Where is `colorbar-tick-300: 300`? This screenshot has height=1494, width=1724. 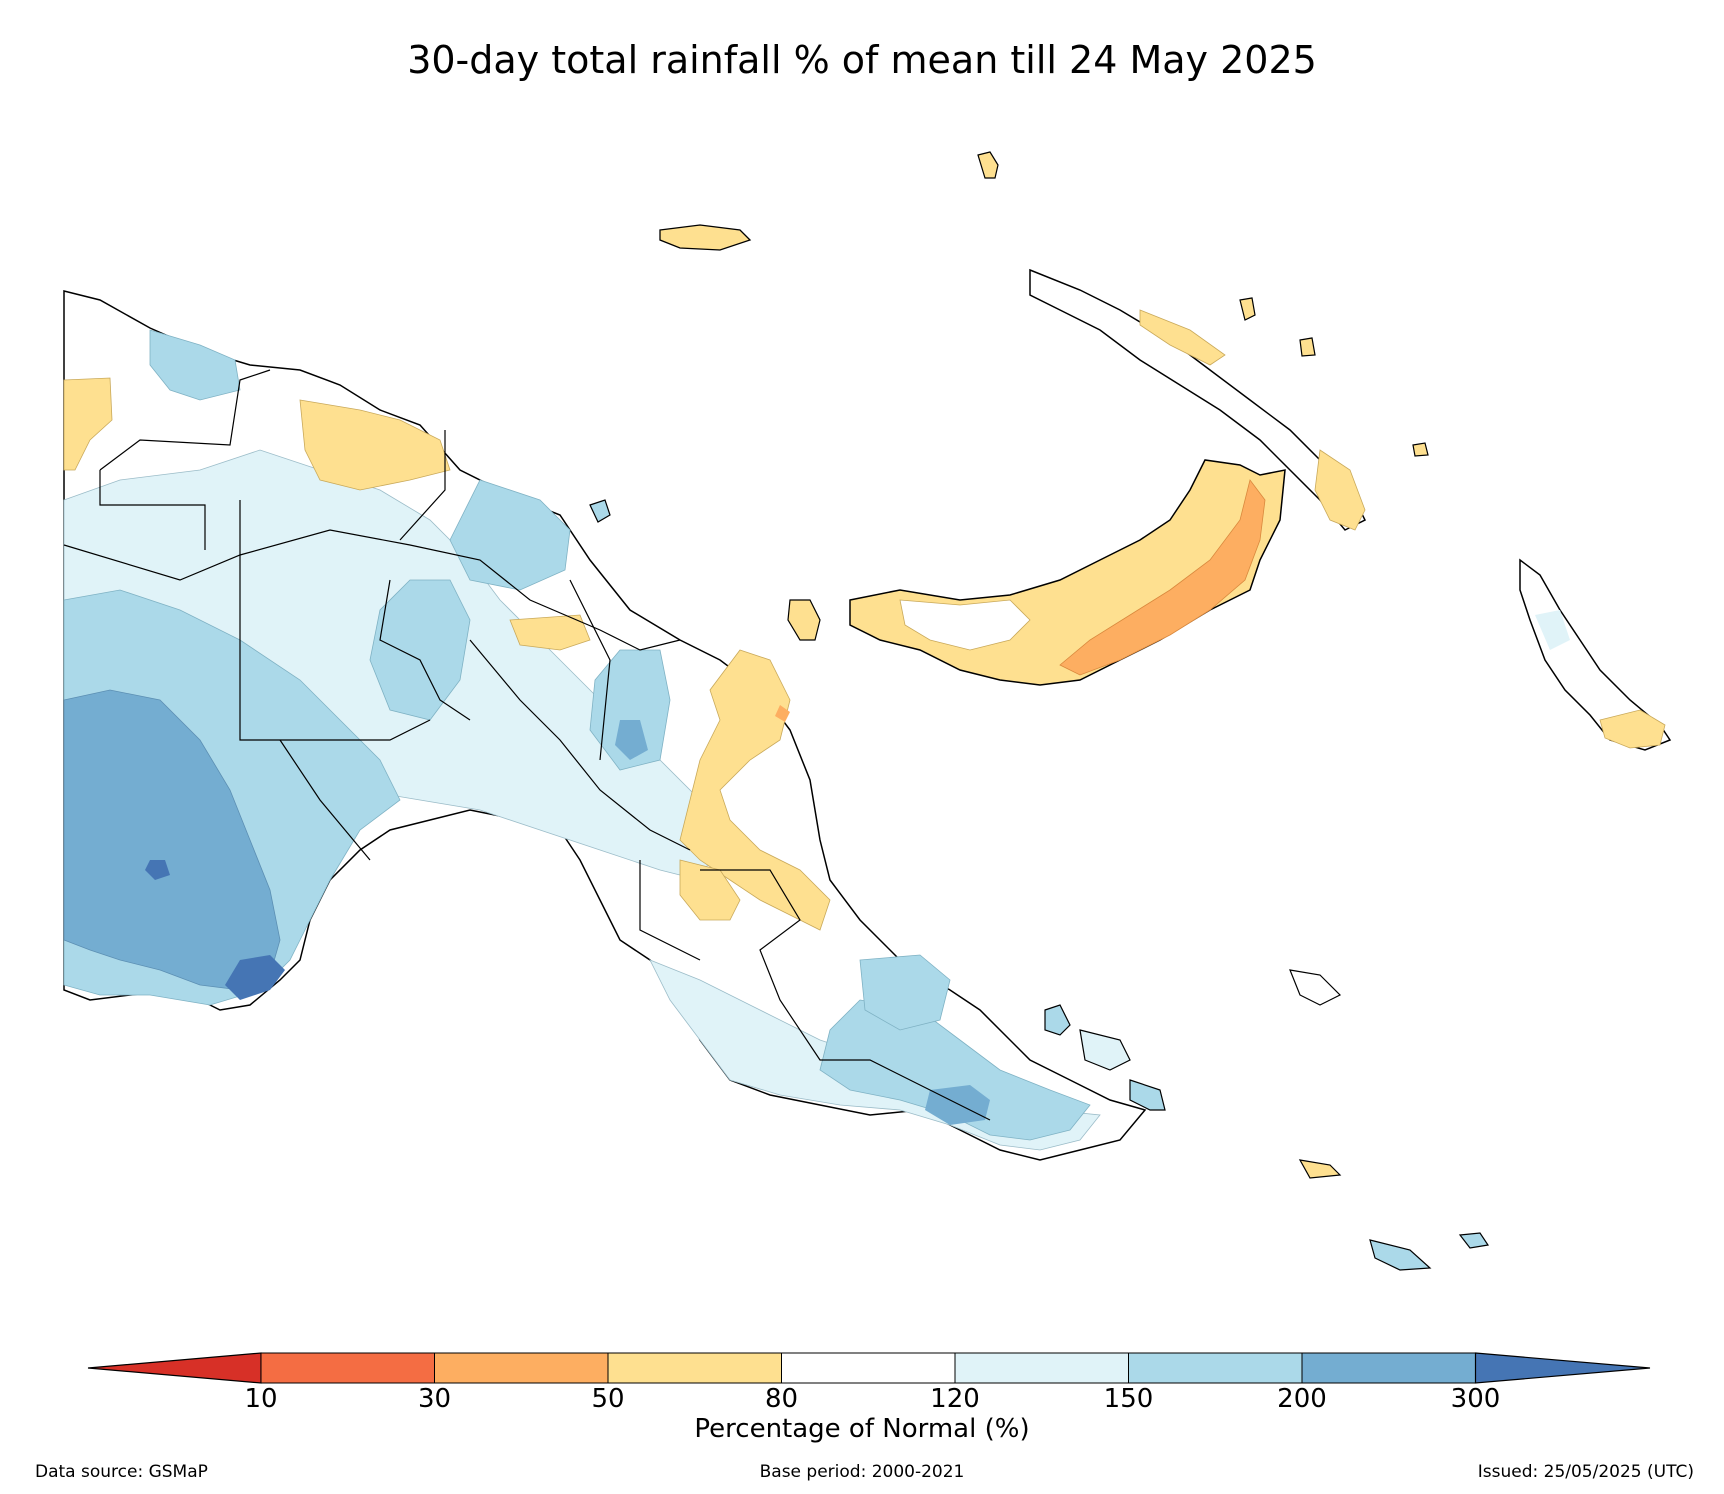 colorbar-tick-300: 300 is located at coordinates (1475, 1399).